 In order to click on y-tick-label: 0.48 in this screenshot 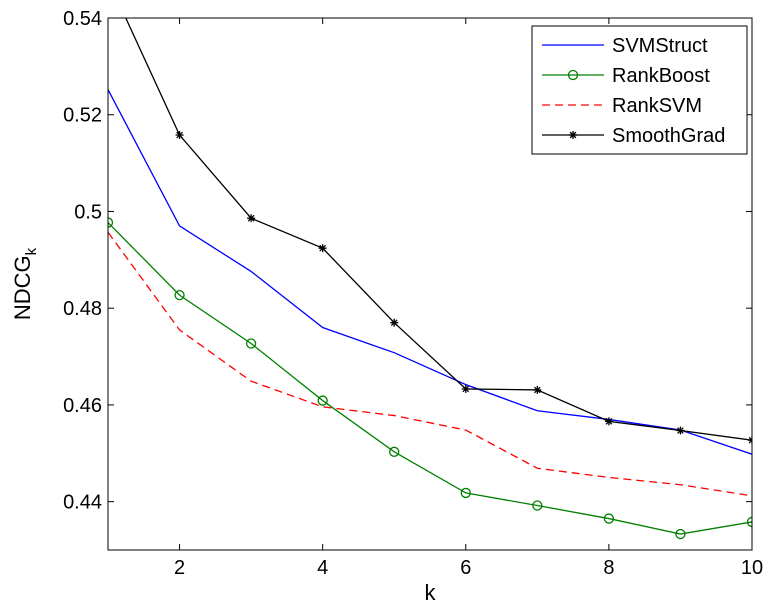, I will do `click(82, 309)`.